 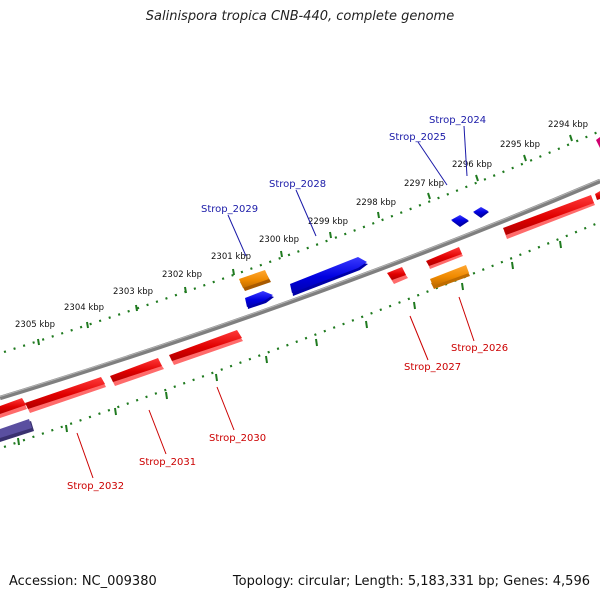 What do you see at coordinates (460, 221) in the screenshot?
I see `gene-forward-2025` at bounding box center [460, 221].